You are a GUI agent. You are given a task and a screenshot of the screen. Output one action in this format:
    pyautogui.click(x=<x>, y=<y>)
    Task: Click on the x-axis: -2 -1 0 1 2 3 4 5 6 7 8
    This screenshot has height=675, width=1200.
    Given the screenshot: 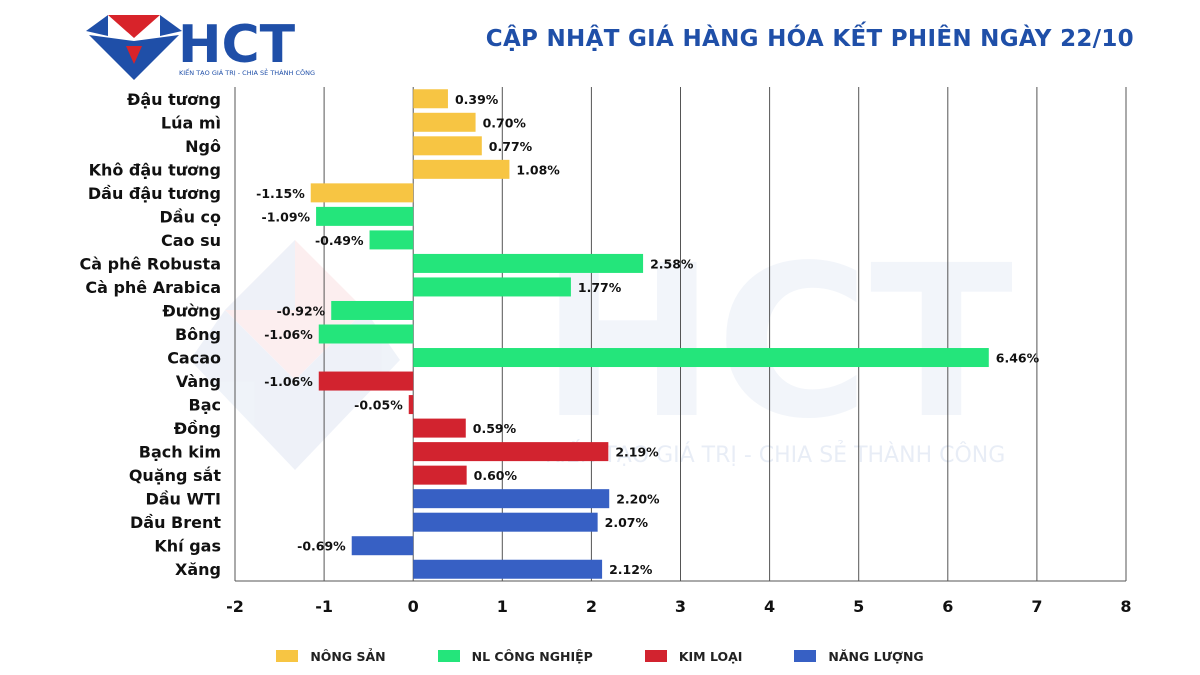 What is the action you would take?
    pyautogui.click(x=679, y=598)
    